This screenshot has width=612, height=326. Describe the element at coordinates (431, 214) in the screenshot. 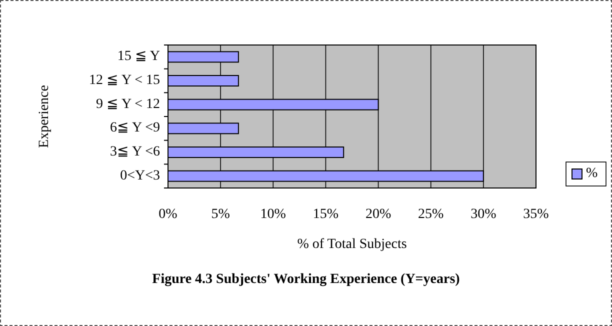

I see `x-tick-label: 25%` at that location.